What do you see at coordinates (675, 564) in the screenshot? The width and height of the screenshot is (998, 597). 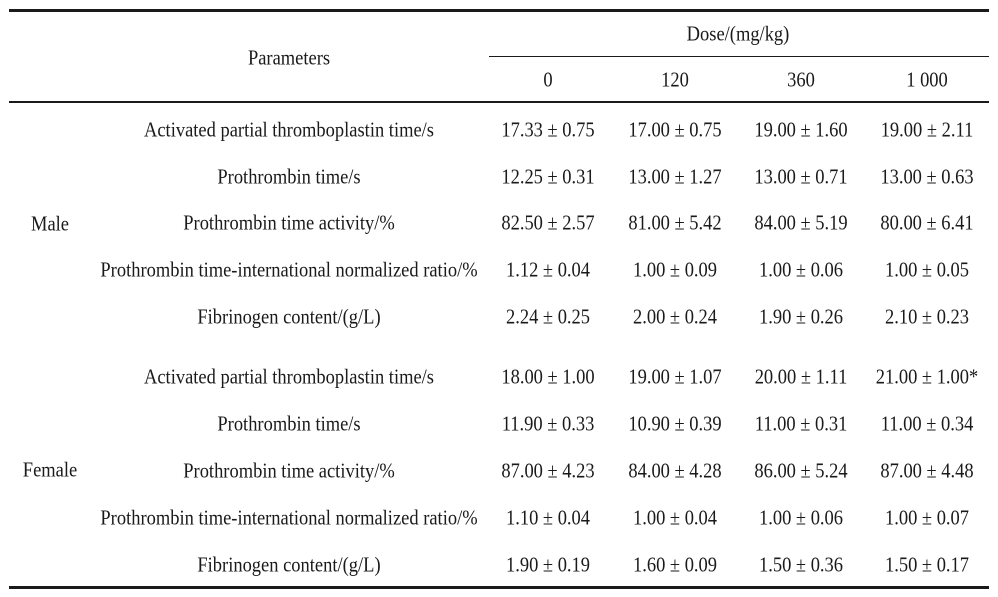 I see `table-cell: 1.60 ± 0.09` at bounding box center [675, 564].